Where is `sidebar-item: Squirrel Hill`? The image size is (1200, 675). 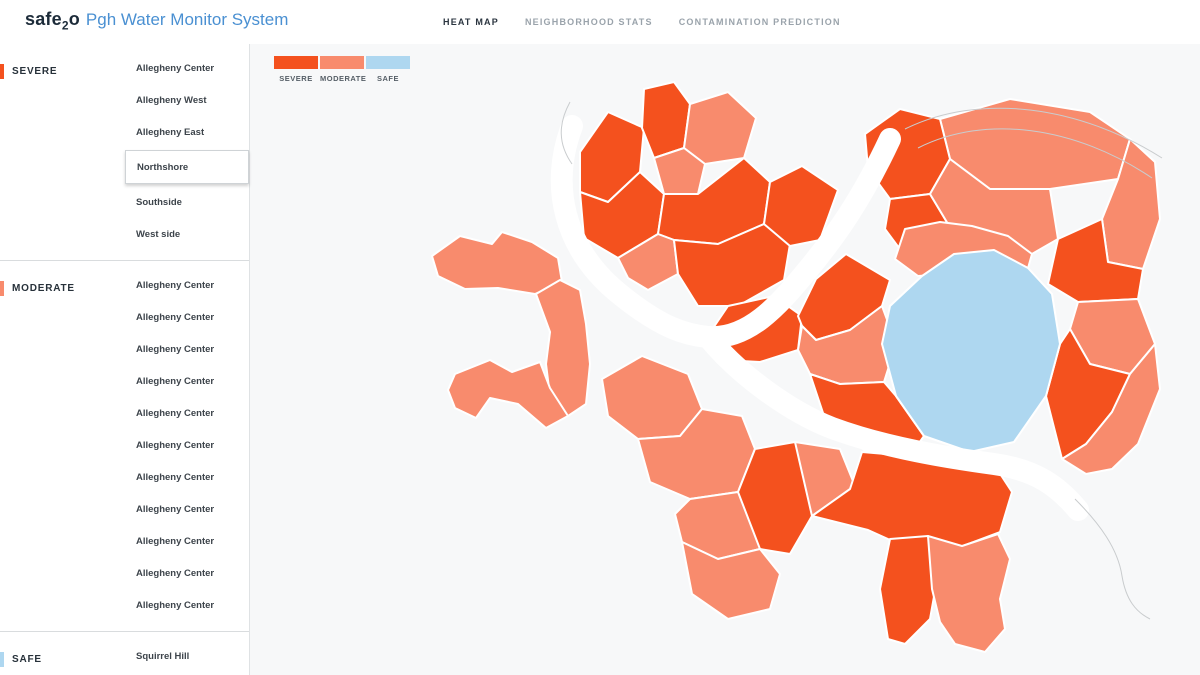 sidebar-item: Squirrel Hill is located at coordinates (163, 656).